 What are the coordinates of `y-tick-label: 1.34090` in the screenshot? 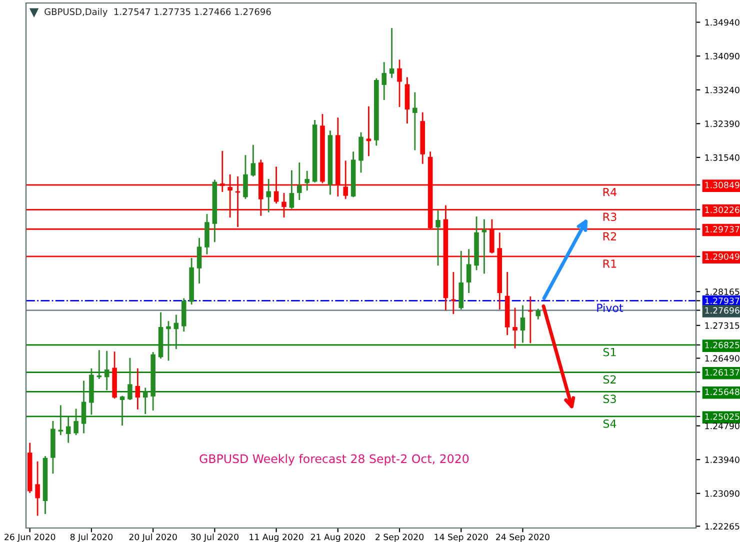 It's located at (722, 56).